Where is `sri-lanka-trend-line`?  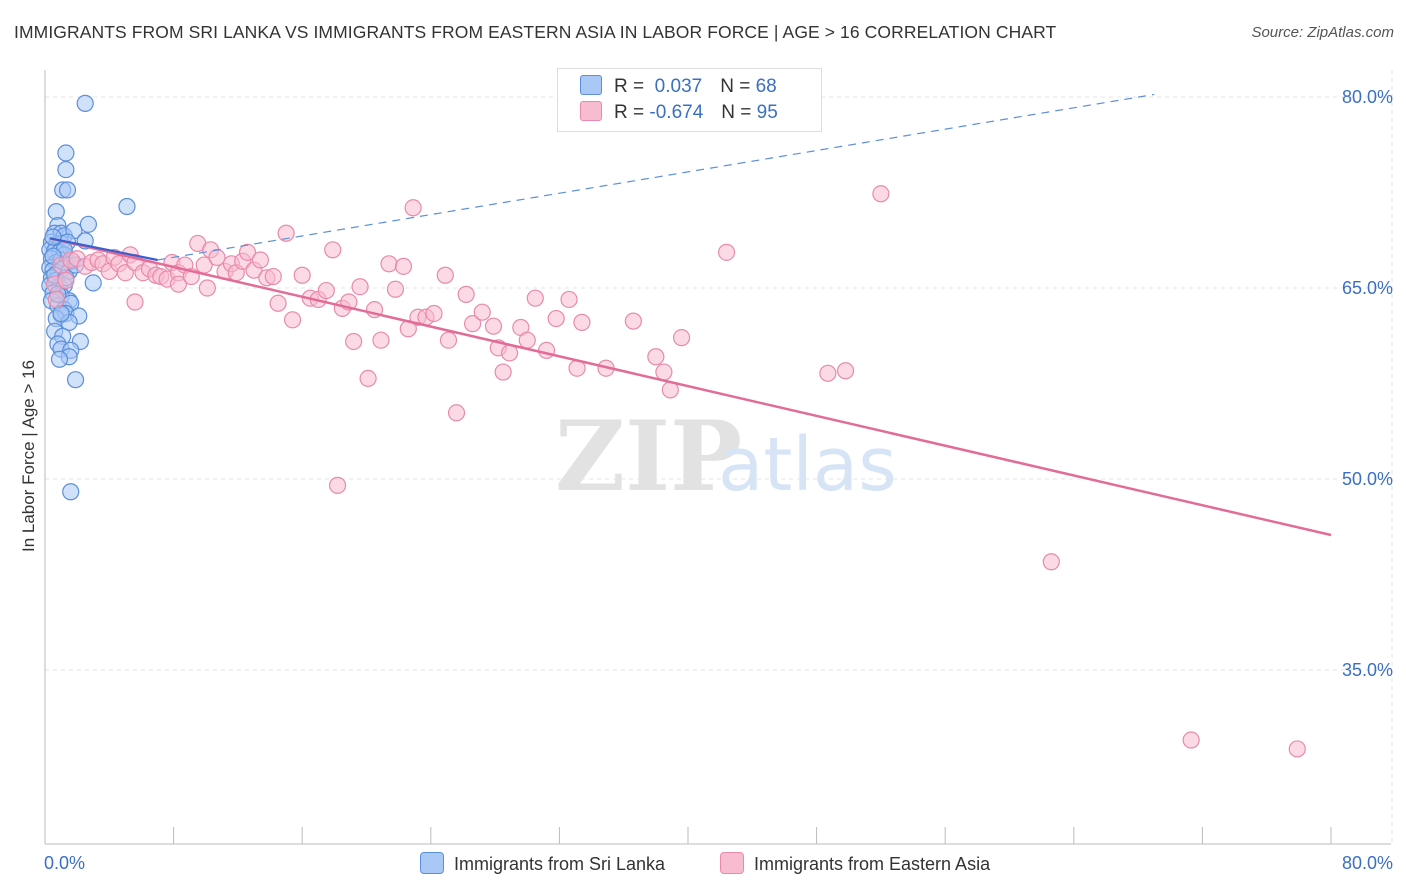 sri-lanka-trend-line is located at coordinates (103, 249).